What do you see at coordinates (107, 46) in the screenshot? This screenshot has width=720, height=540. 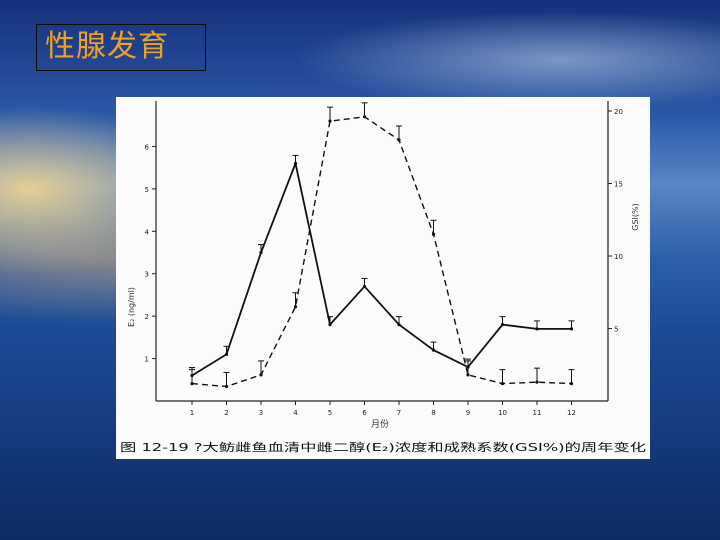 I see `slide-title: 性腺发育` at bounding box center [107, 46].